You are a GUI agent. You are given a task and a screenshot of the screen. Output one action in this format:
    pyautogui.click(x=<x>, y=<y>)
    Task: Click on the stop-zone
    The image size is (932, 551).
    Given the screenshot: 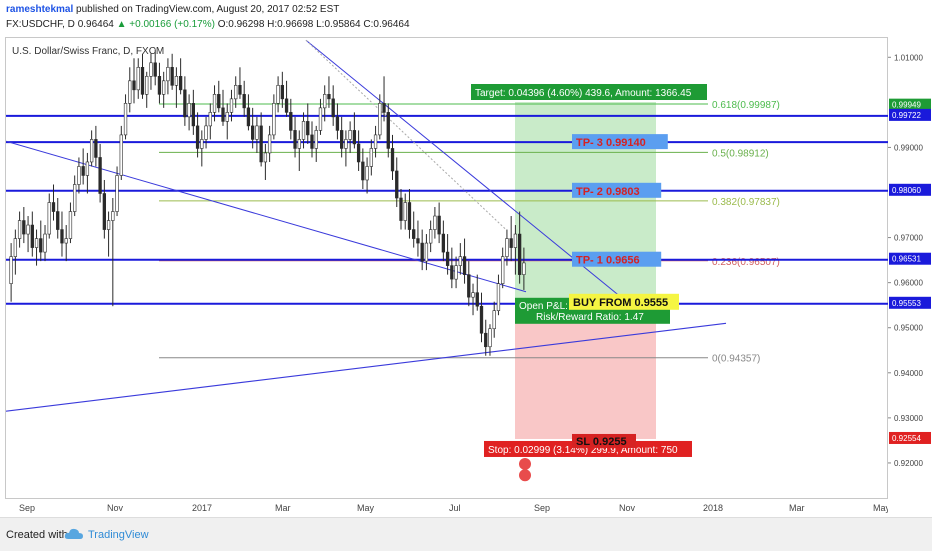 What is the action you would take?
    pyautogui.click(x=585, y=371)
    